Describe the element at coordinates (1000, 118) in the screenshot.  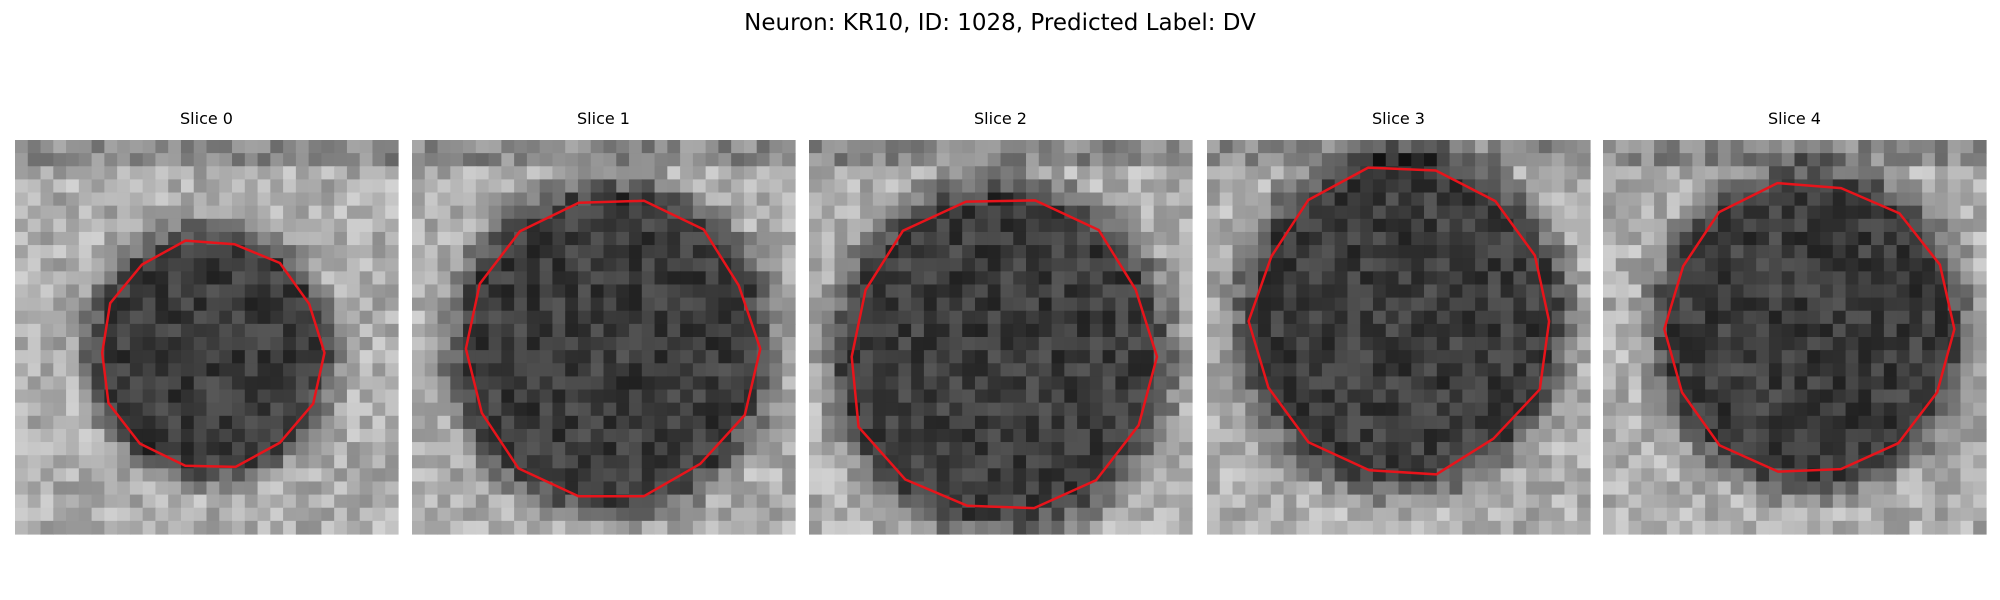
I see `panel-title: Slice 2` at that location.